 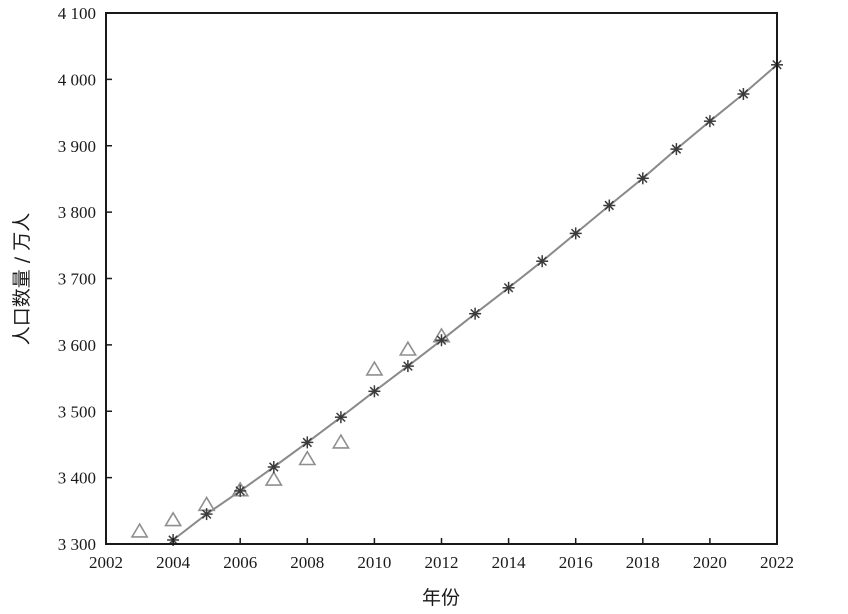 I want to click on x-tick-label: 2020, so click(x=710, y=562).